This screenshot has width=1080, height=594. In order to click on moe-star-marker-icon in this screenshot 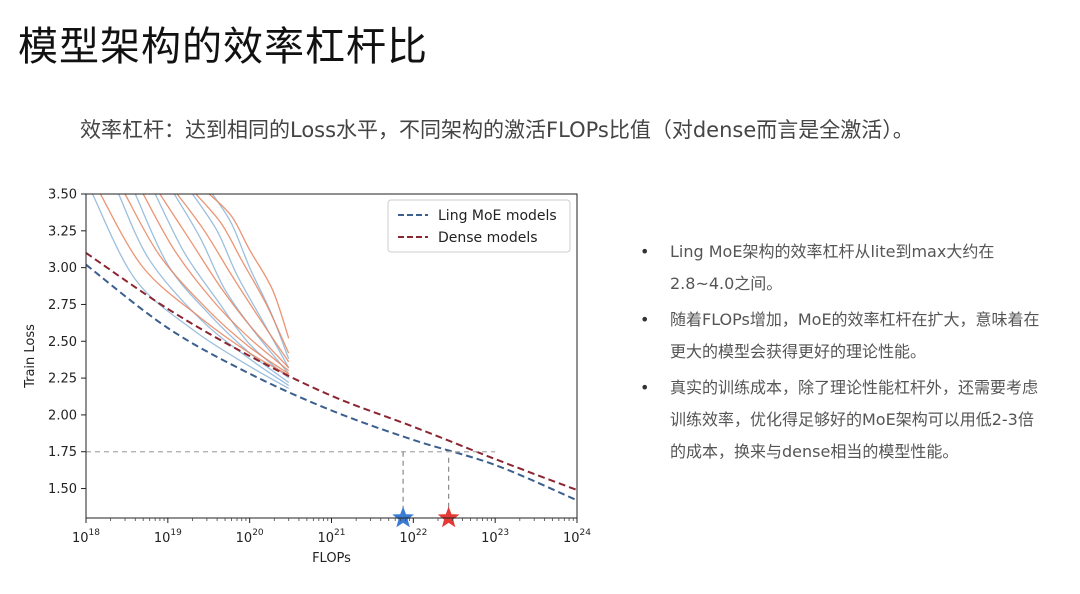, I will do `click(403, 517)`.